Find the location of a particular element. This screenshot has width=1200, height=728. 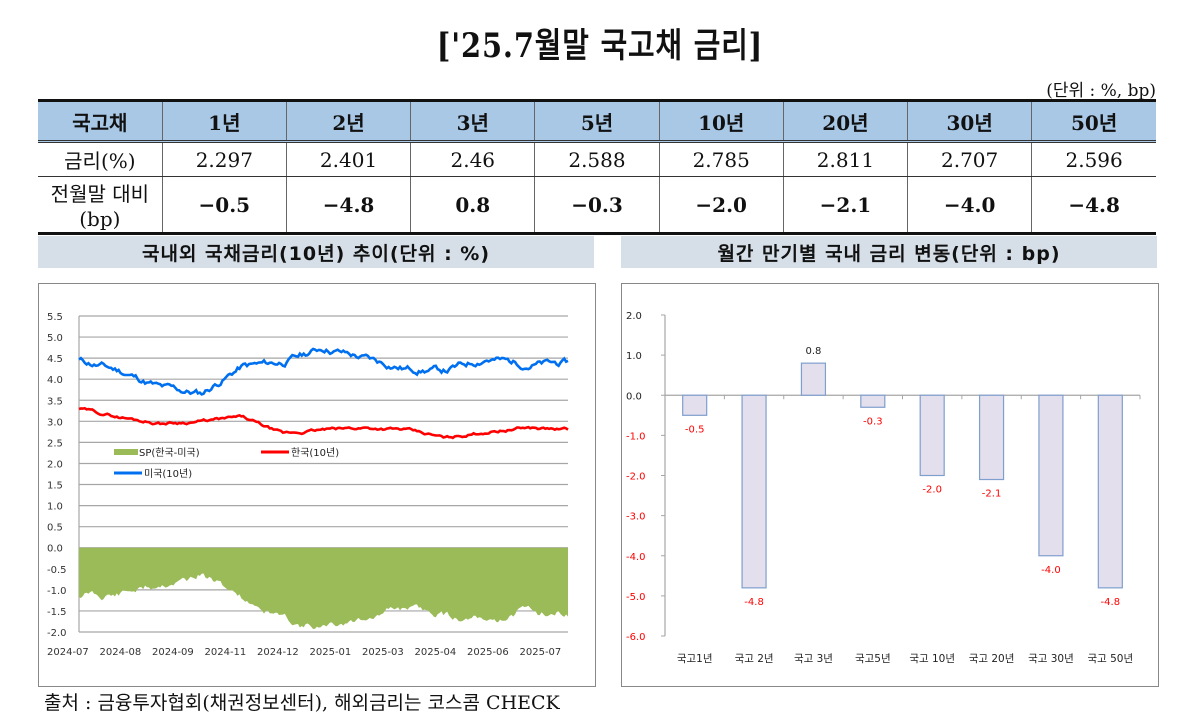

col-header: 5년 is located at coordinates (597, 121).